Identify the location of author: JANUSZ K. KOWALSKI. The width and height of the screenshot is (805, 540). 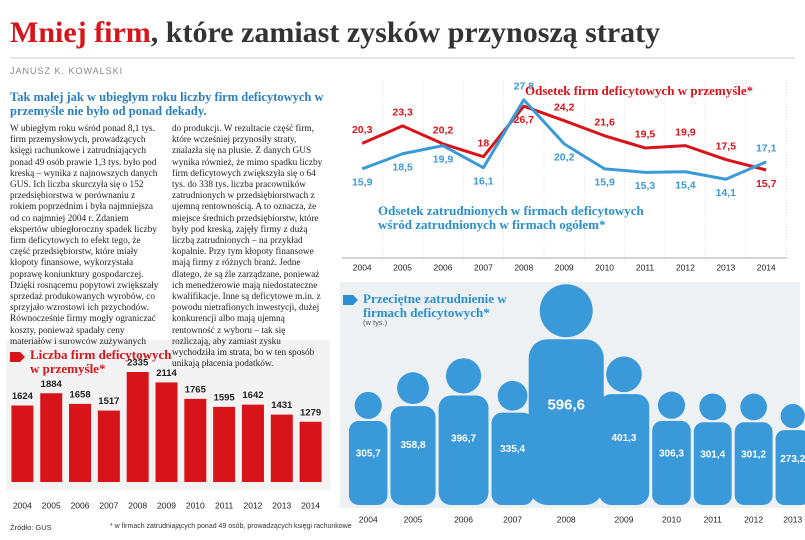
(67, 71).